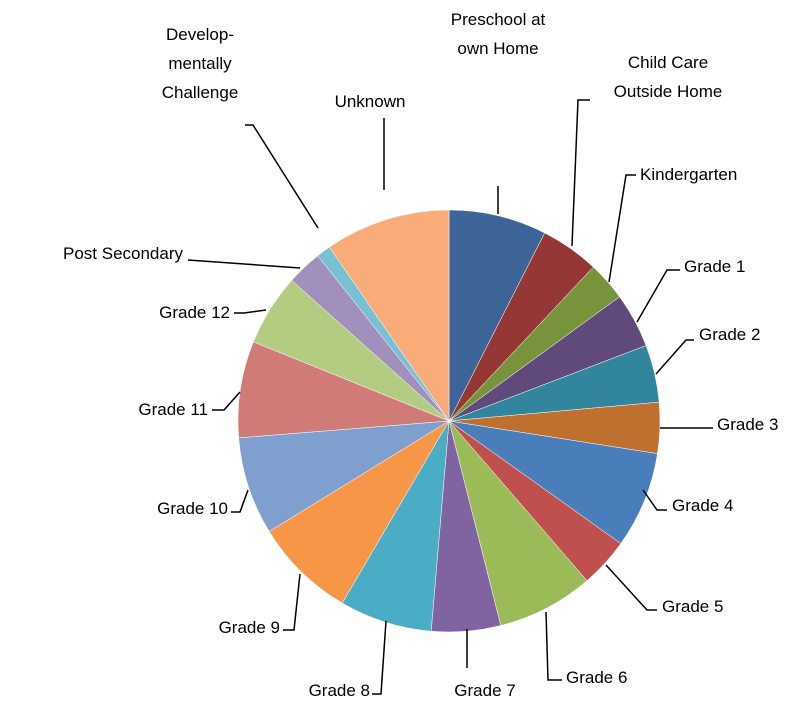 Image resolution: width=806 pixels, height=702 pixels. What do you see at coordinates (597, 677) in the screenshot?
I see `slice-label: Grade 6` at bounding box center [597, 677].